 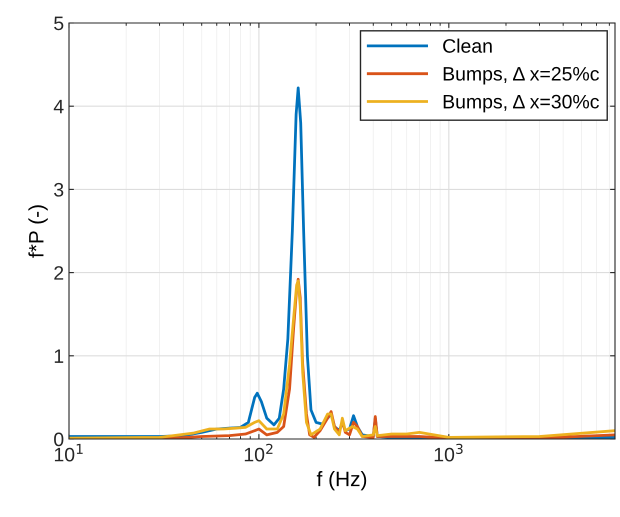 I want to click on y-axis-title: f*P (-), so click(x=38, y=231).